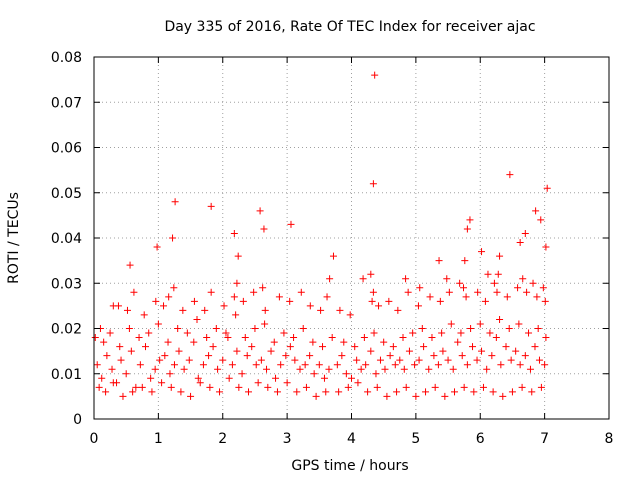 This screenshot has height=480, width=640. What do you see at coordinates (66, 239) in the screenshot?
I see `y-tick-labels: 0 0.01 0.02 0.03 0.04 0.05 0.06 0.07 0.08` at bounding box center [66, 239].